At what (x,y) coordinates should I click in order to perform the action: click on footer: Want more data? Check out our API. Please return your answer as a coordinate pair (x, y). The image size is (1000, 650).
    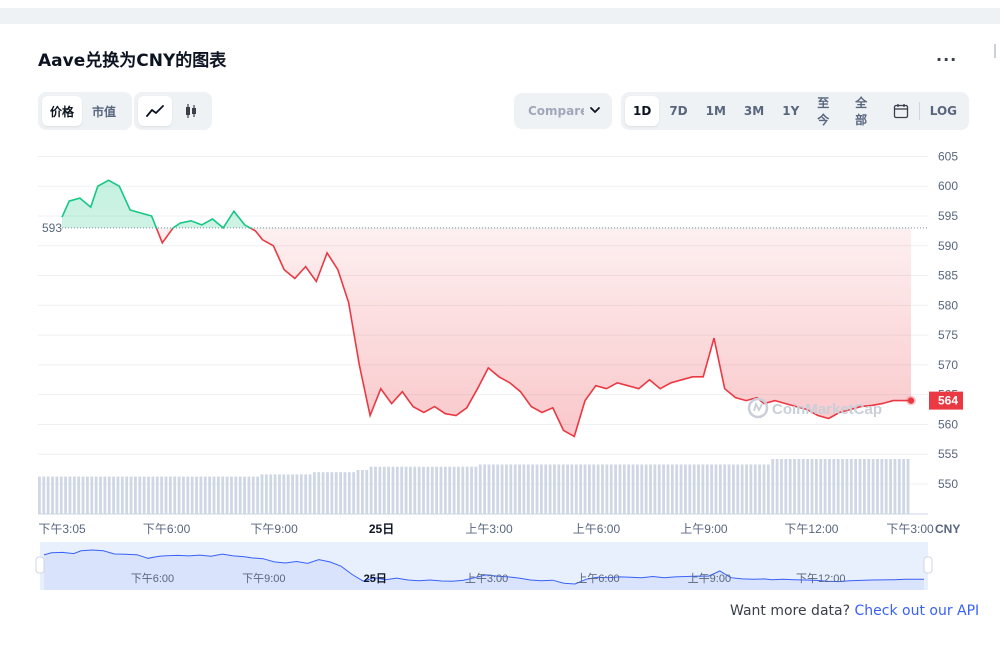
    Looking at the image, I should click on (854, 611).